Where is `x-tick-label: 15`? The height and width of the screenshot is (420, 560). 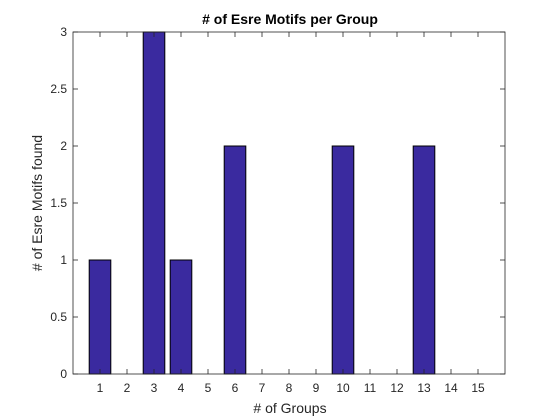 x-tick-label: 15 is located at coordinates (478, 388).